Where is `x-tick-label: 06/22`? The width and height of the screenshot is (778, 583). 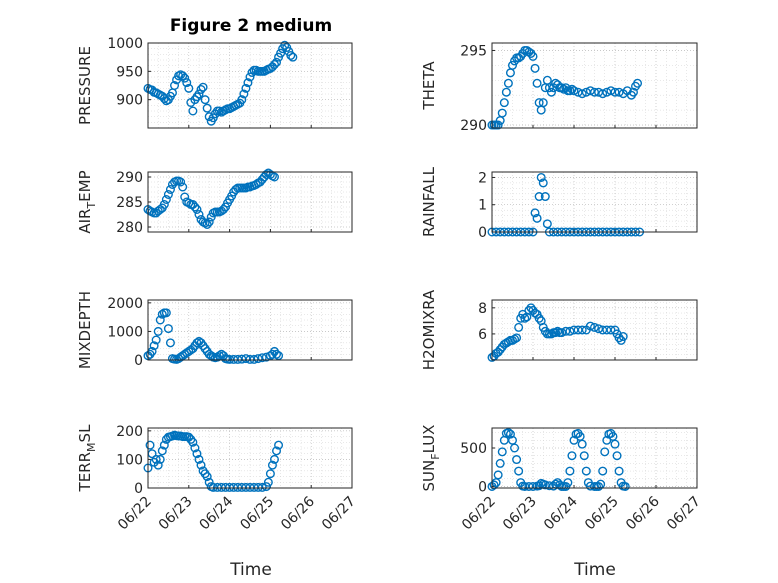
x-tick-label: 06/22 is located at coordinates (135, 514).